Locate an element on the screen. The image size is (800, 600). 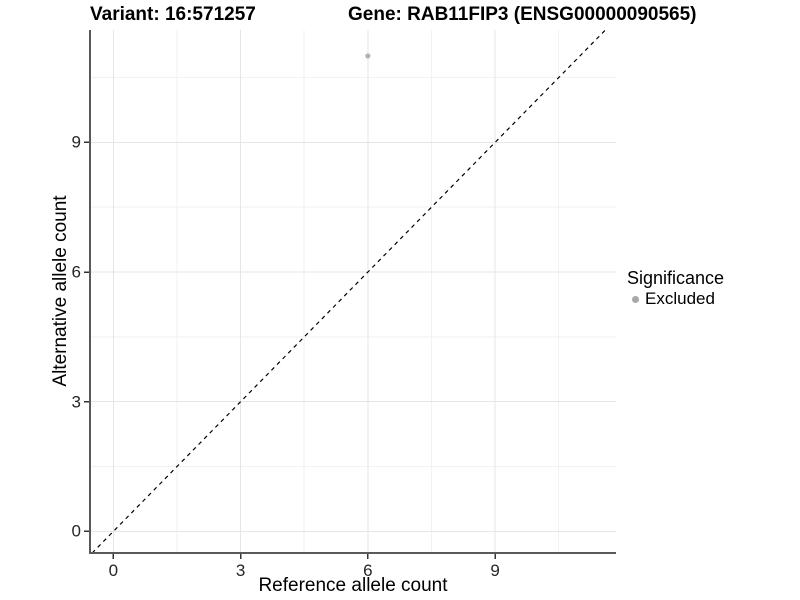
legend: Significance Excluded is located at coordinates (675, 288).